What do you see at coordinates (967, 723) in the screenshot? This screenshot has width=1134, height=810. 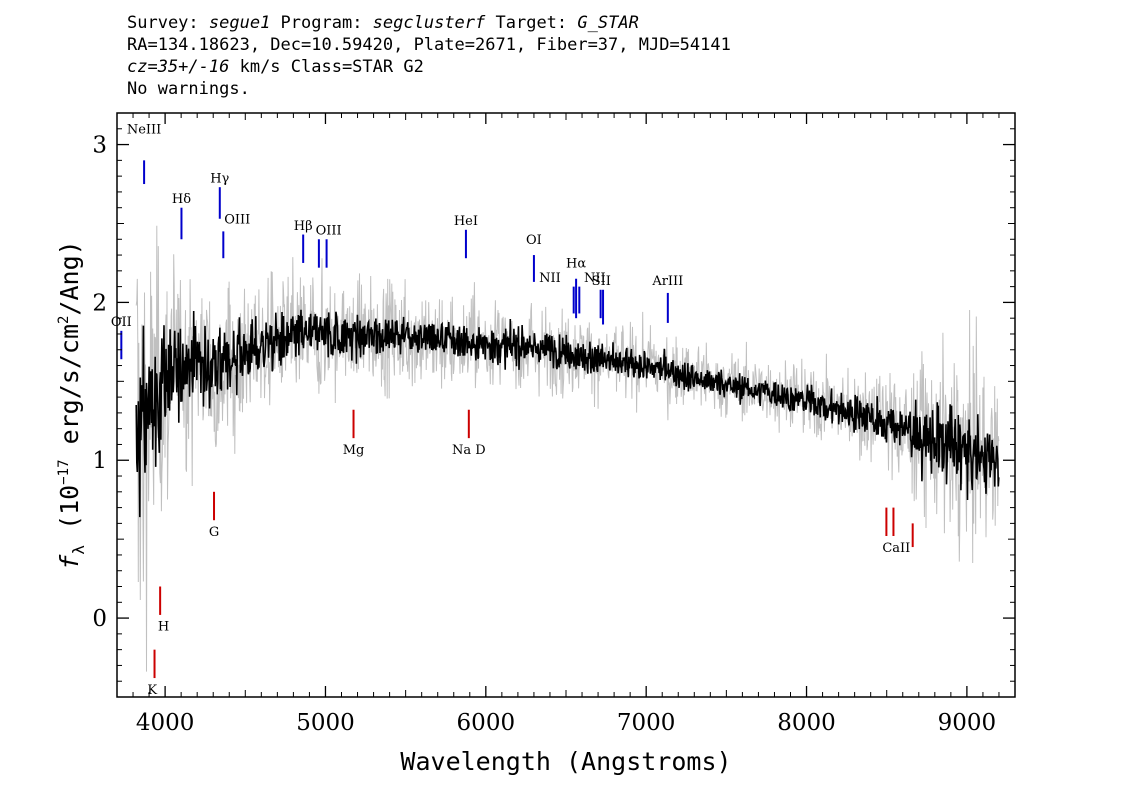 I see `x-tick-label: 9000` at bounding box center [967, 723].